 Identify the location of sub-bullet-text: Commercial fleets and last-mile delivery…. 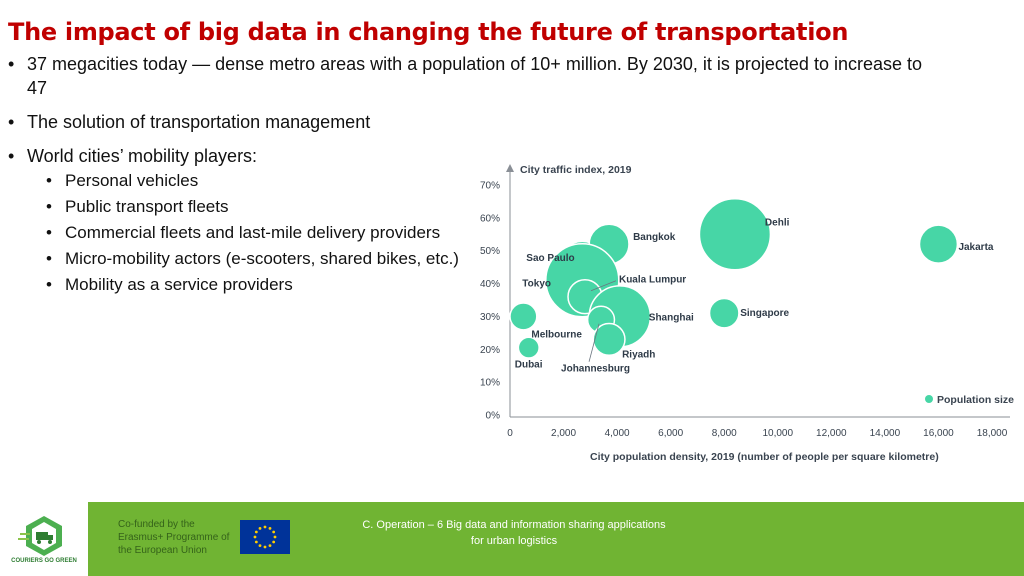
(253, 232).